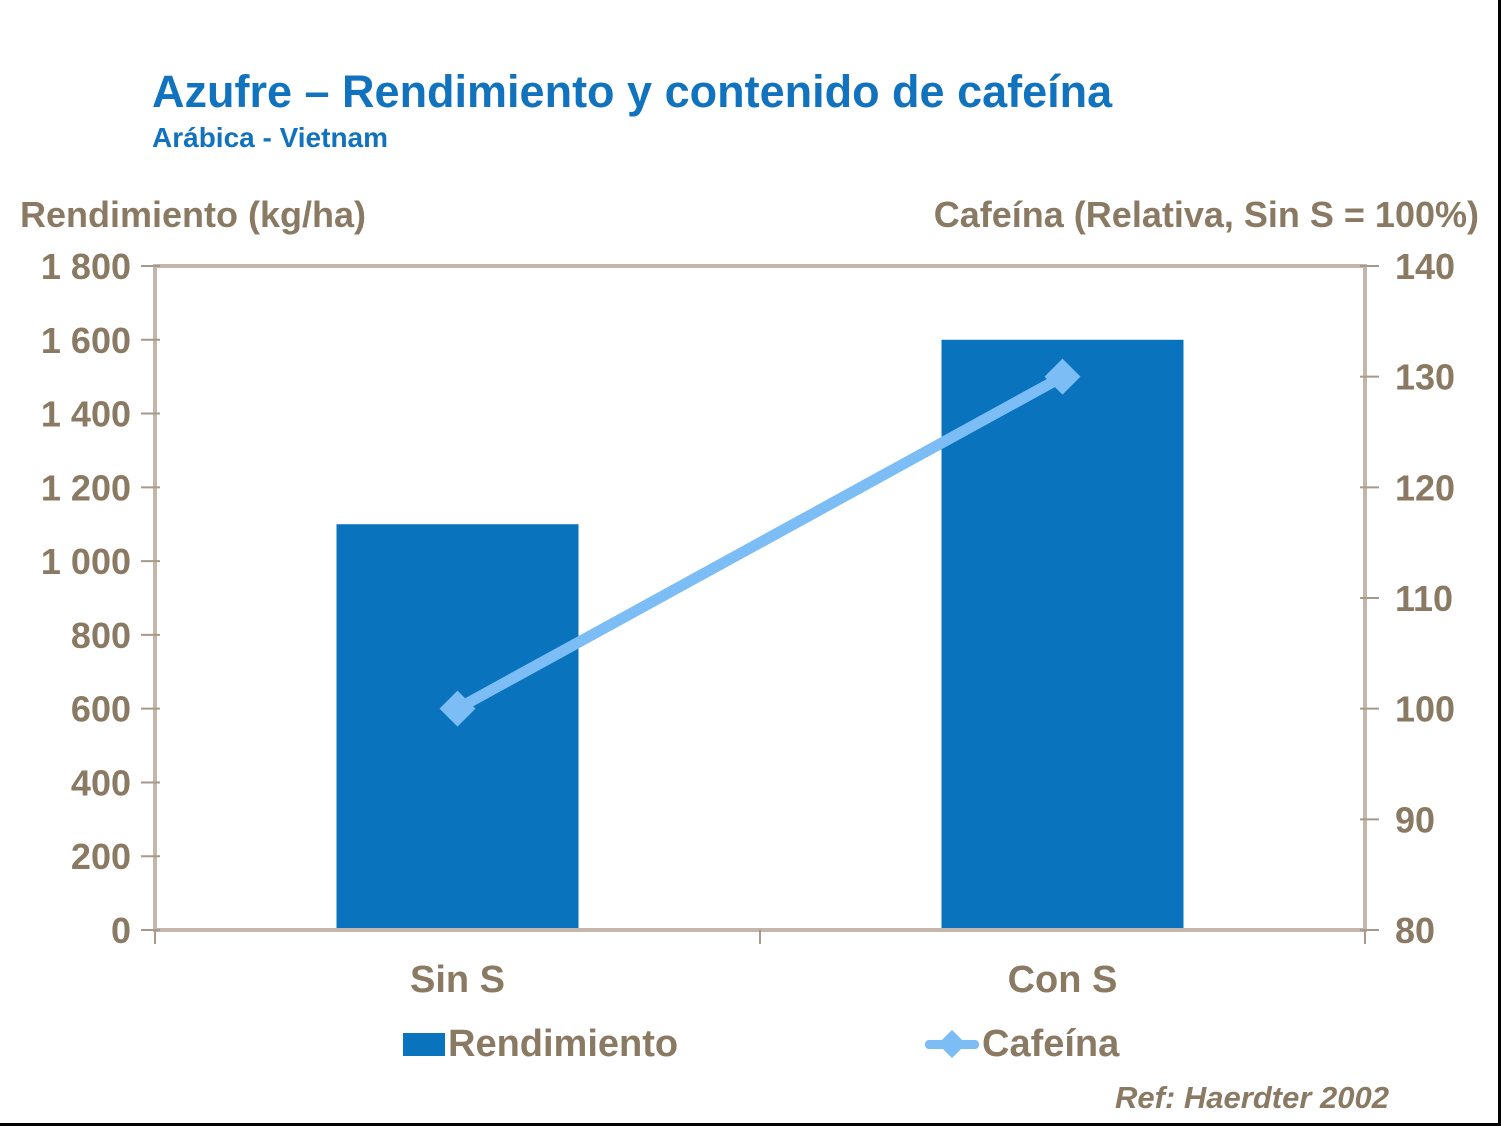 Image resolution: width=1501 pixels, height=1126 pixels. Describe the element at coordinates (86, 266) in the screenshot. I see `left-axis-tick-label: 1 800` at that location.